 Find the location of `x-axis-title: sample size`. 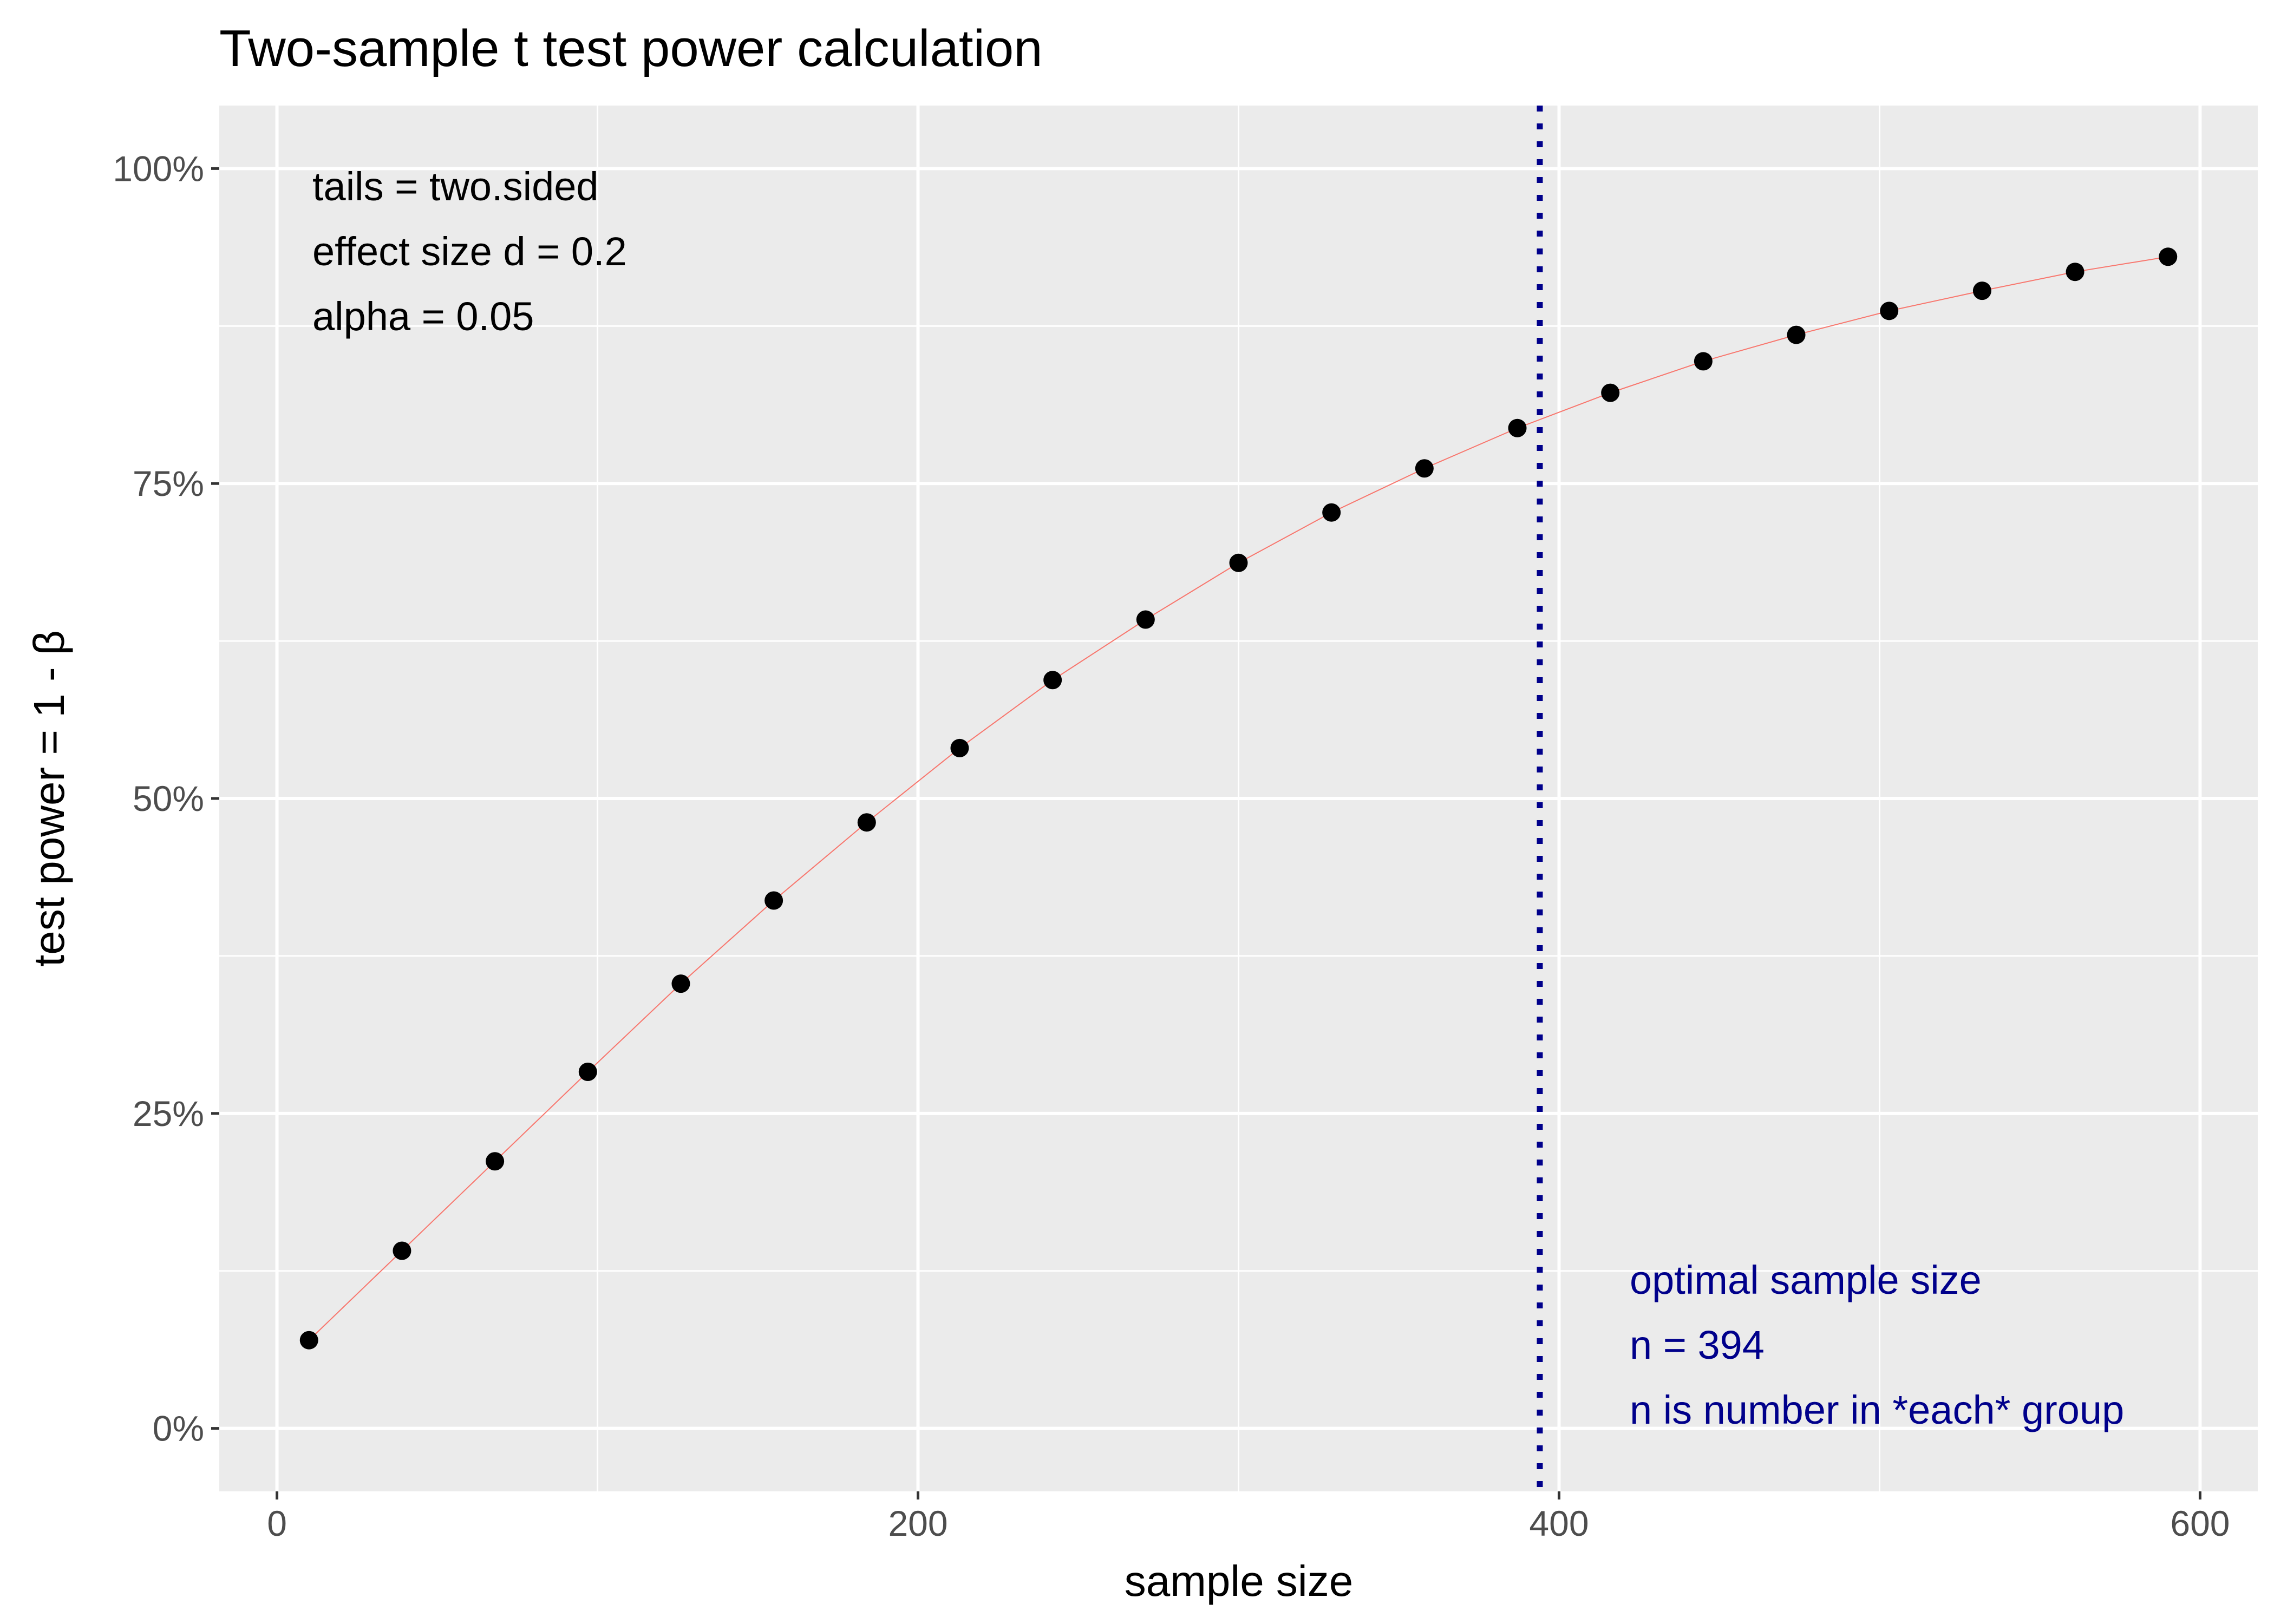

x-axis-title: sample size is located at coordinates (1239, 1581).